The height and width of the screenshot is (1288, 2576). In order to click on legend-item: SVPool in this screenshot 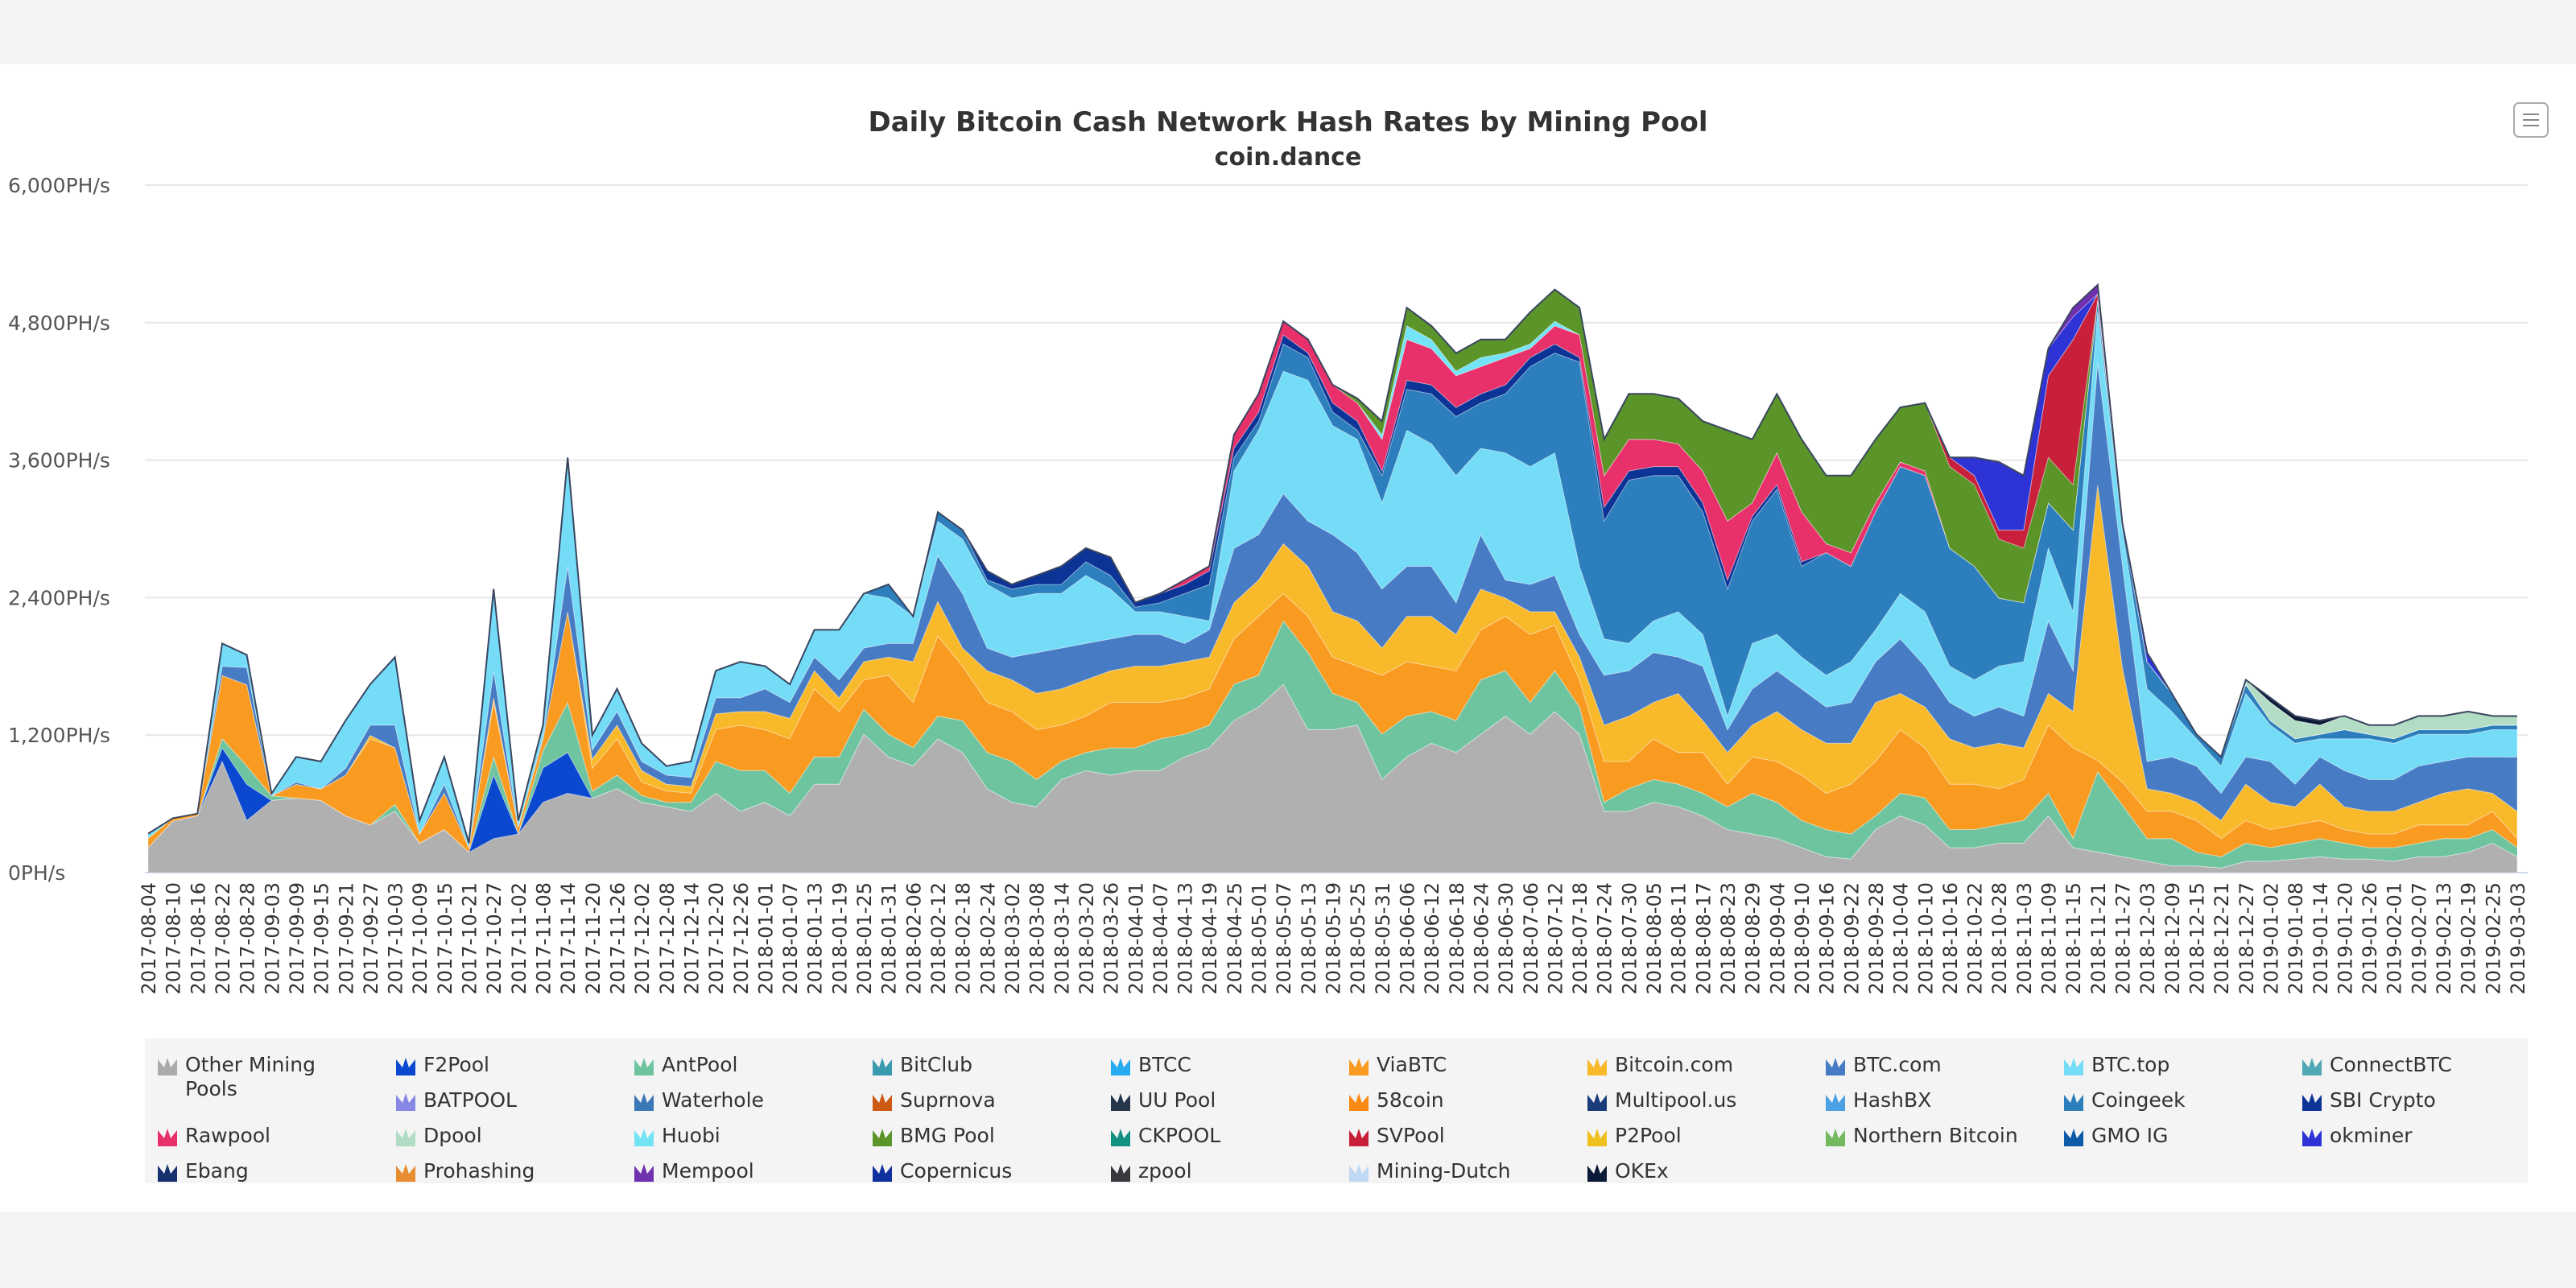, I will do `click(1468, 1141)`.